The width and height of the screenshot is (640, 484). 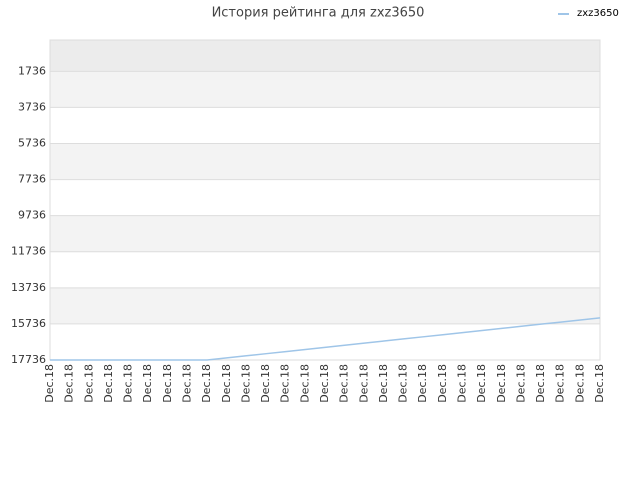 What do you see at coordinates (28, 251) in the screenshot?
I see `y-tick-label: 11736` at bounding box center [28, 251].